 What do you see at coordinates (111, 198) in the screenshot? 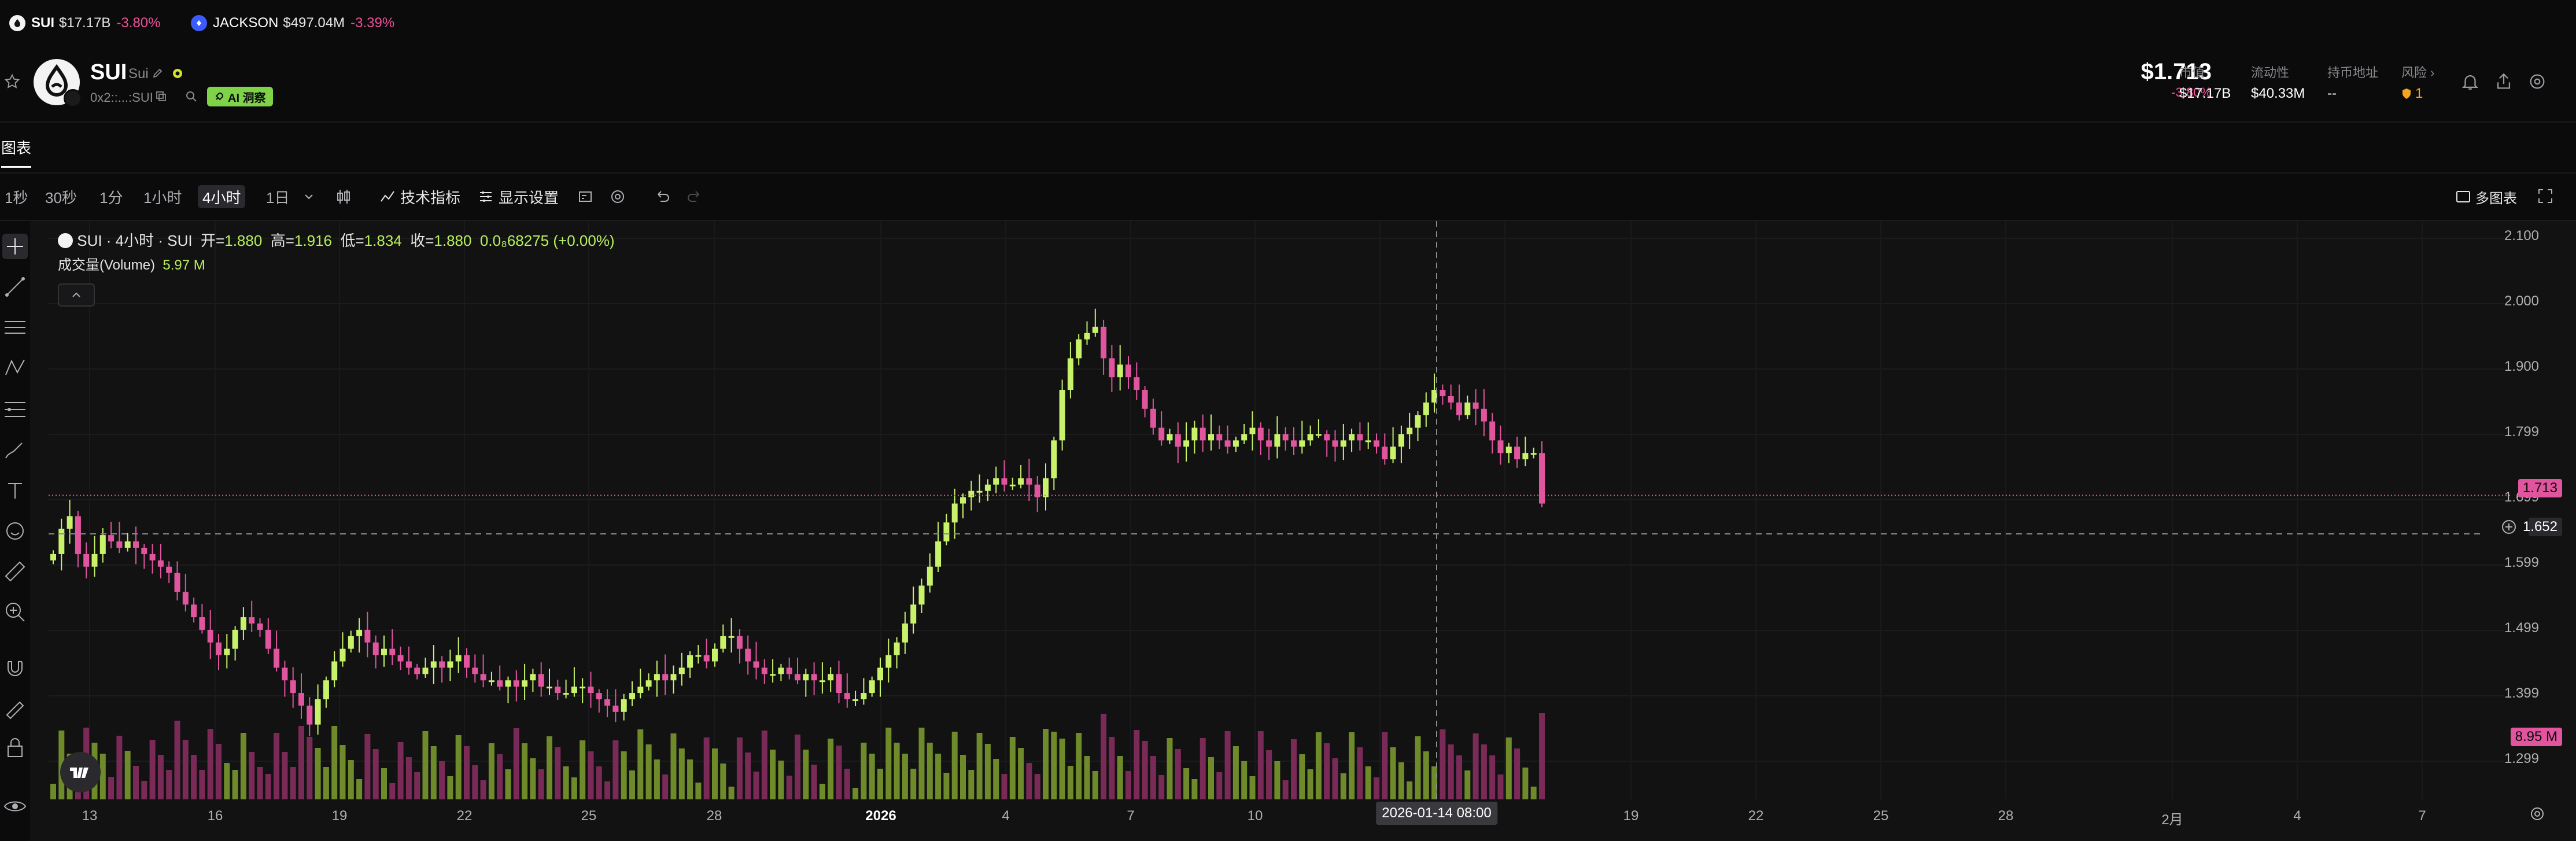
I see `interval-1m: 1分` at bounding box center [111, 198].